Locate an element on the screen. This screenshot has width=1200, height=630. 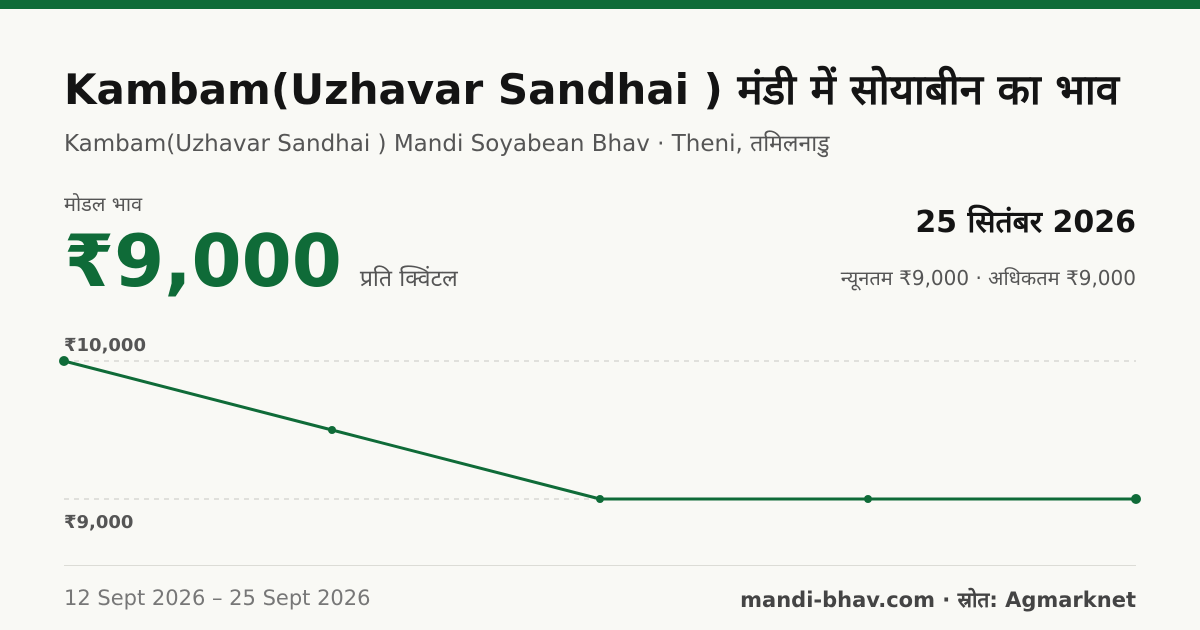
price-row: ₹9,000 प्रति क्विंटल is located at coordinates (261, 261).